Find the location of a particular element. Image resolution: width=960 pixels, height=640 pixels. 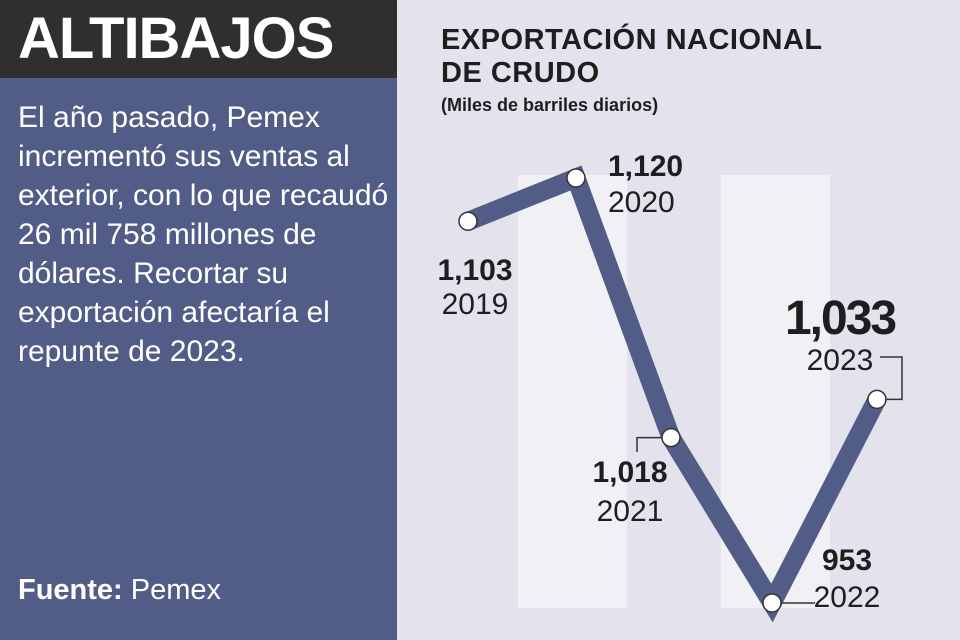

header-bar: ALTIBAJOS is located at coordinates (198, 39).